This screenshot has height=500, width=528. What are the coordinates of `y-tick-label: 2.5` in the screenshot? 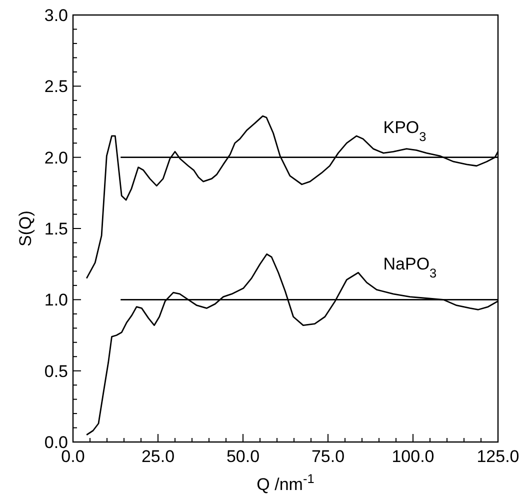 It's located at (56, 86).